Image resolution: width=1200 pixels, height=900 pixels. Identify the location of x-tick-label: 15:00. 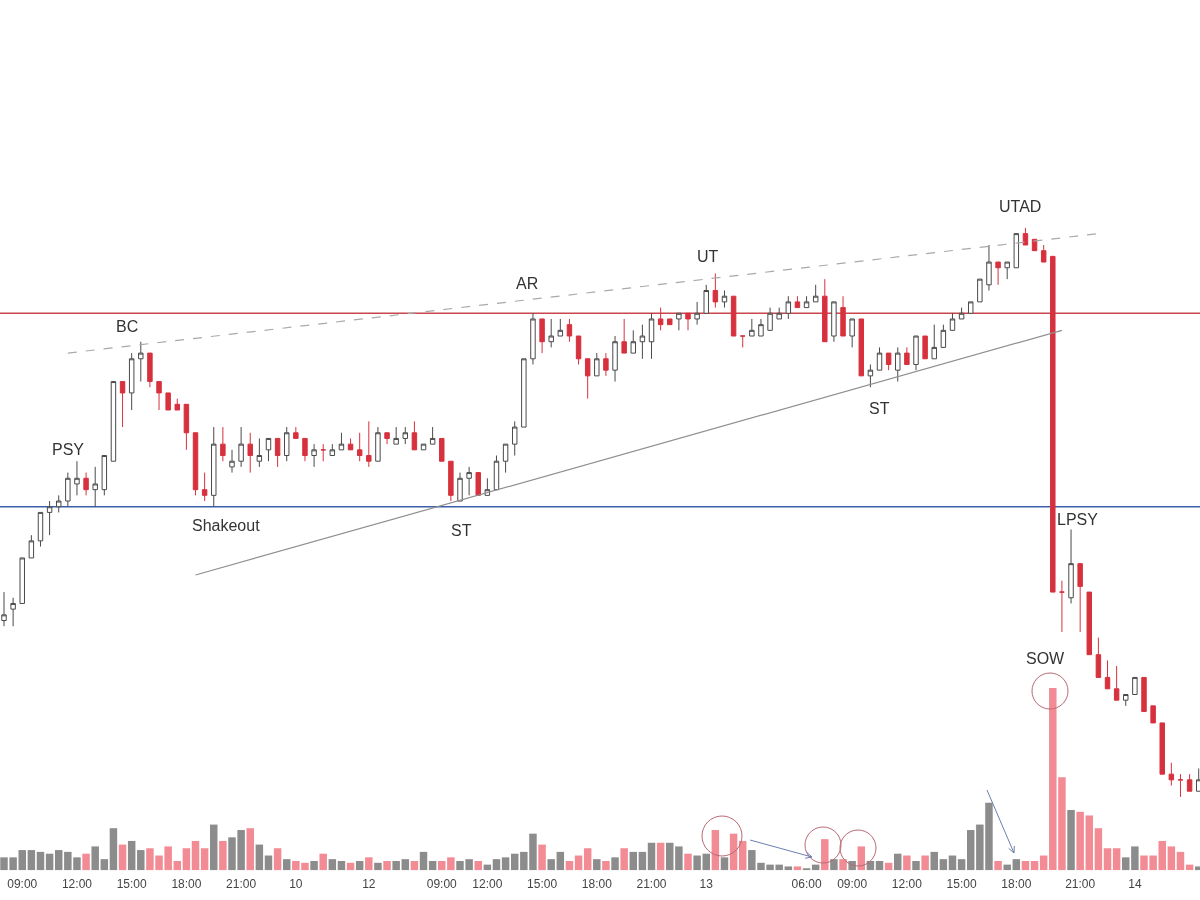
(542, 884).